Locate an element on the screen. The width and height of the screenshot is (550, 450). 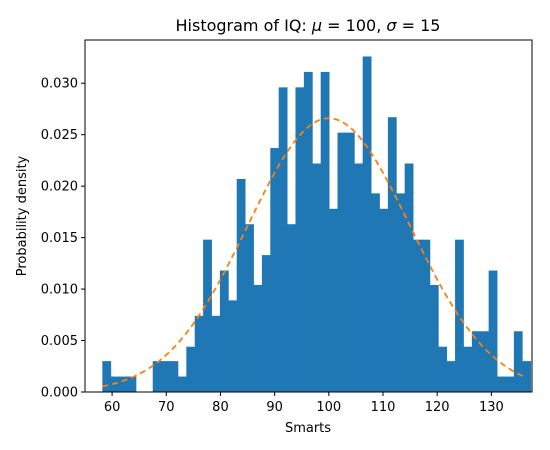
x-tick-label: 90 is located at coordinates (274, 407).